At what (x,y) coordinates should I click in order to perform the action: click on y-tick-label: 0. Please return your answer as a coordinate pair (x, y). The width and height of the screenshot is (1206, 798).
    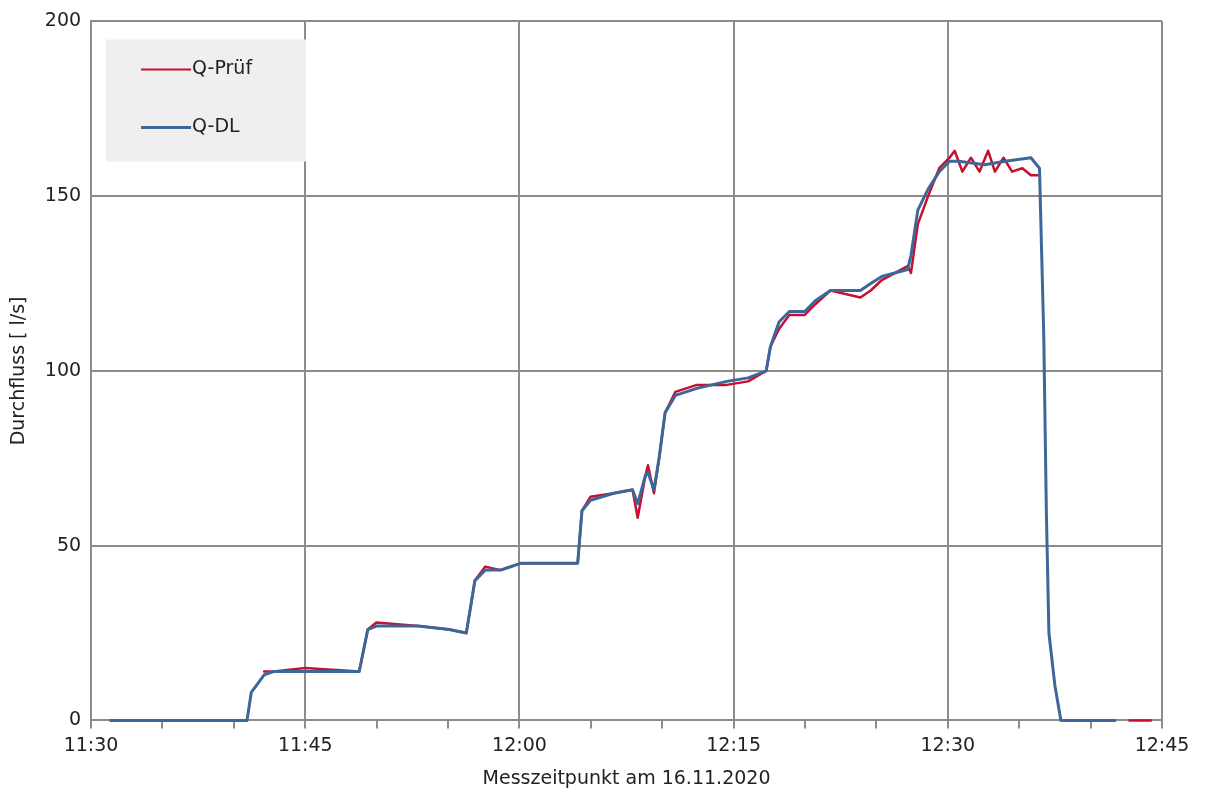
    Looking at the image, I should click on (75, 718).